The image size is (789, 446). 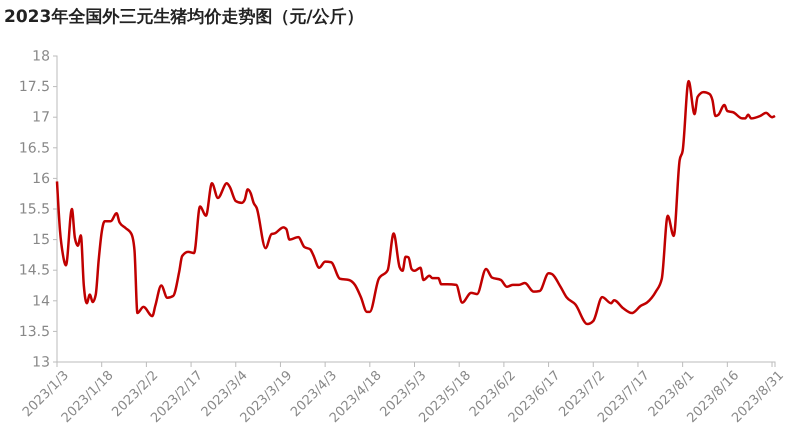 I want to click on y-tick-label: 13, so click(x=41, y=362).